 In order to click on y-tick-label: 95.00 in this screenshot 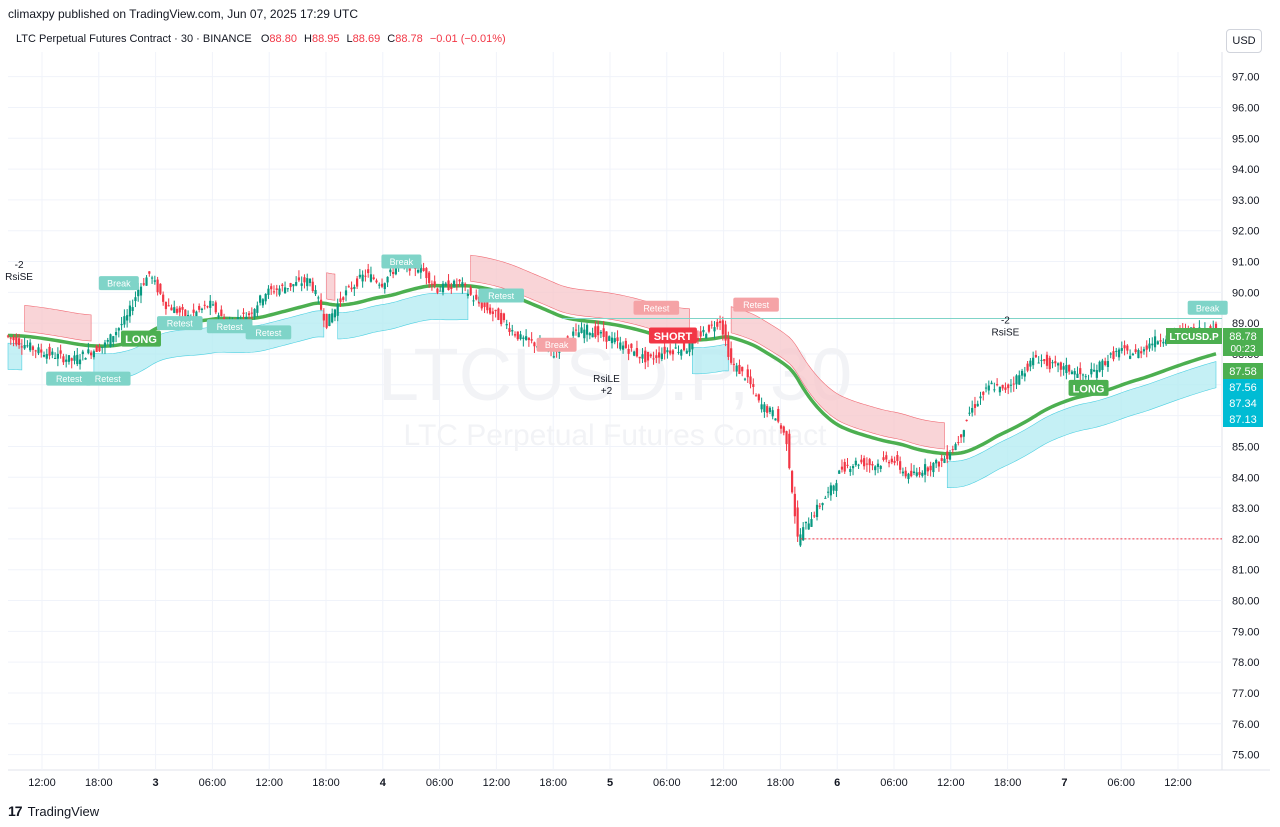, I will do `click(1246, 139)`.